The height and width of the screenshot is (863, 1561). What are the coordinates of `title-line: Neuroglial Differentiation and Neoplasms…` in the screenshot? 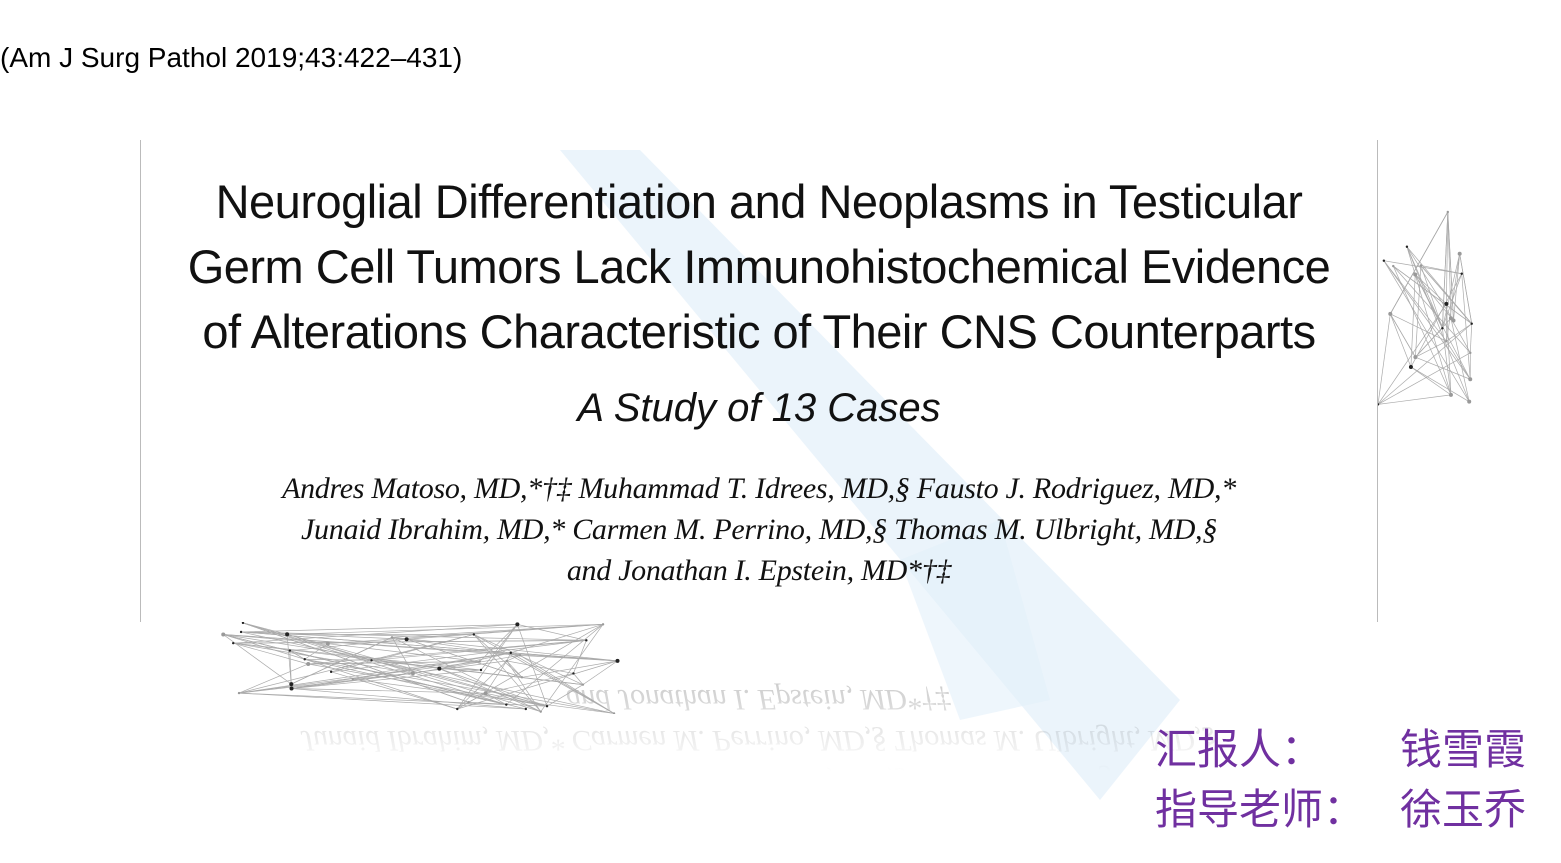 It's located at (759, 201).